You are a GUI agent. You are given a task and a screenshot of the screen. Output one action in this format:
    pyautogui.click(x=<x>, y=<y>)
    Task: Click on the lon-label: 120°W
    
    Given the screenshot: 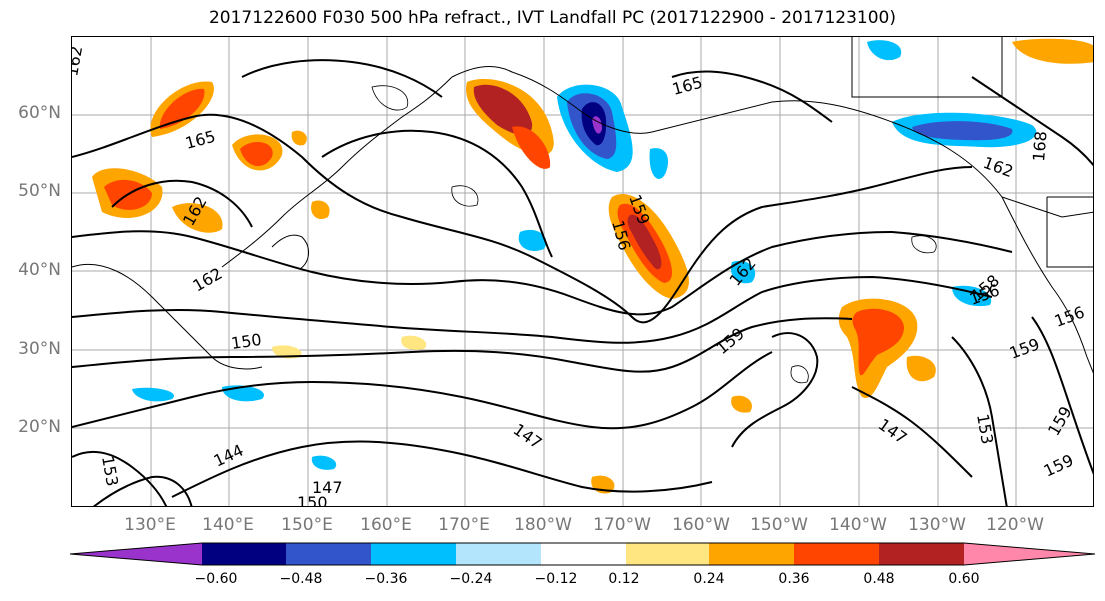 What is the action you would take?
    pyautogui.click(x=1015, y=525)
    